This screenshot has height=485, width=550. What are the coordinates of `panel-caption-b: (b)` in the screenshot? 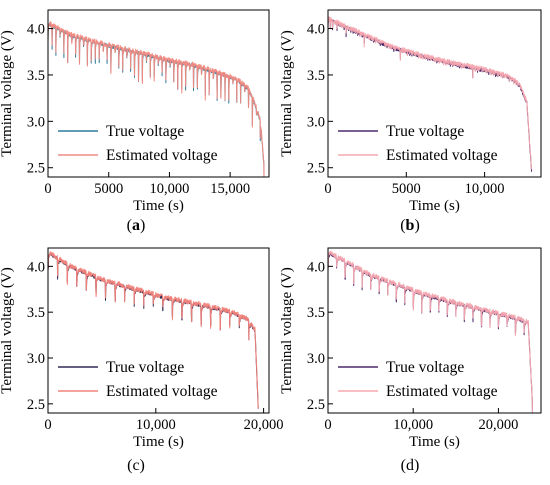 It's located at (410, 225).